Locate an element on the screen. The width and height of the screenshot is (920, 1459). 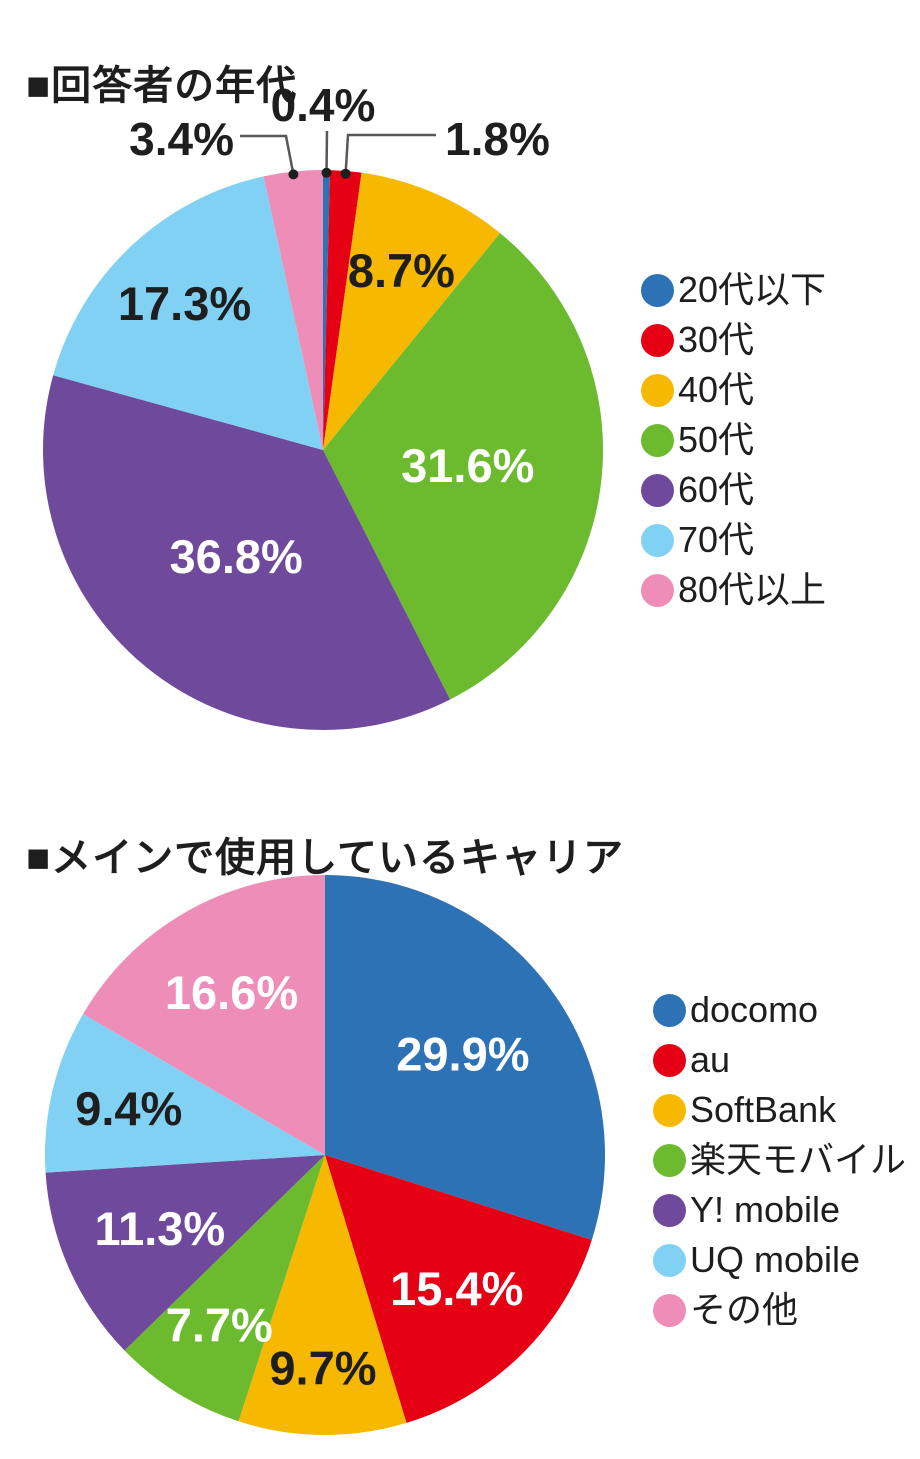
legend-label-0-6: 80代以上 is located at coordinates (752, 589).